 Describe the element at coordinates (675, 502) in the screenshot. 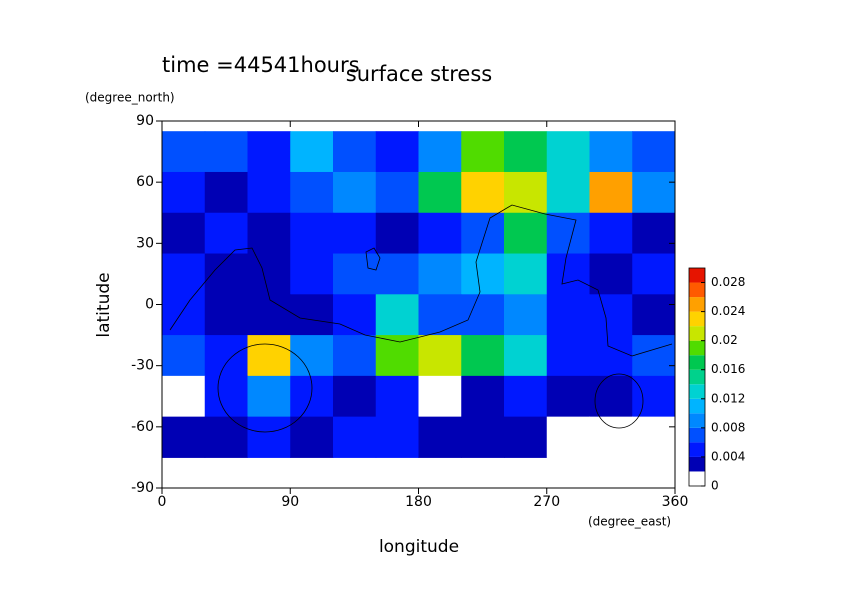

I see `x-tick-label: 360` at that location.